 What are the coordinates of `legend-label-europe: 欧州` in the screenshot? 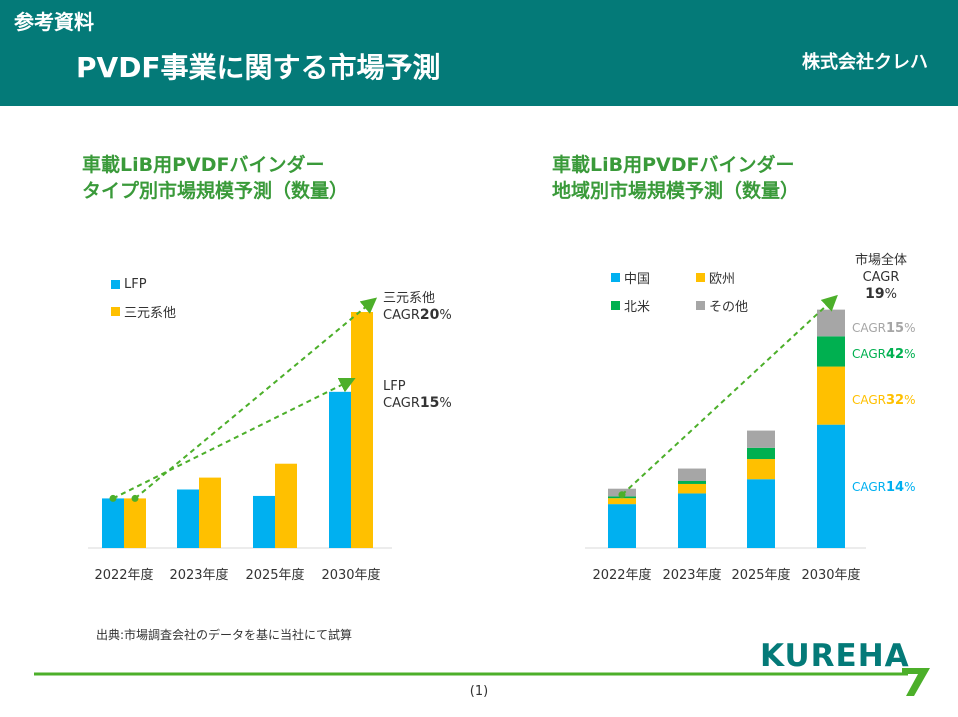 It's located at (722, 279).